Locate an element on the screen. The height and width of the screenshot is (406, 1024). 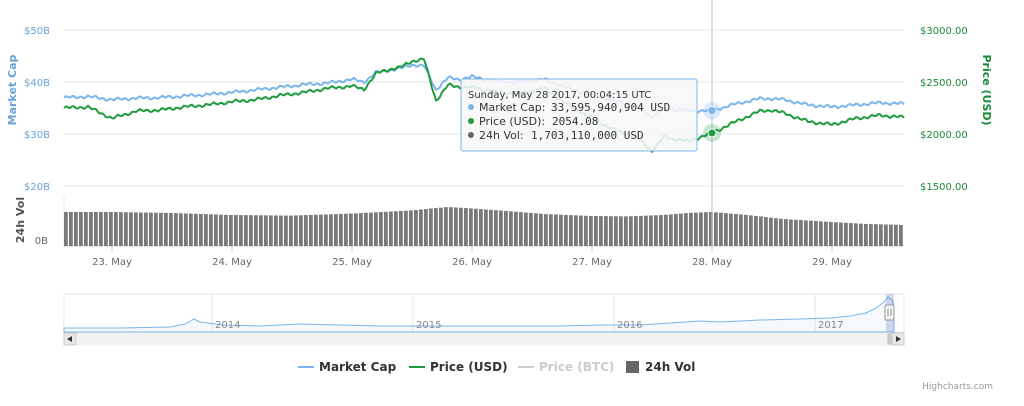
scrollbar is located at coordinates (484, 339).